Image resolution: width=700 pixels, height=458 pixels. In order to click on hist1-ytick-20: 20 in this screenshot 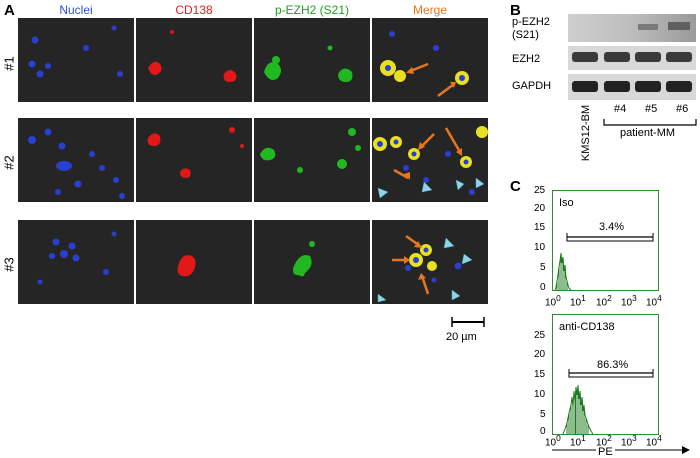, I will do `click(540, 208)`.